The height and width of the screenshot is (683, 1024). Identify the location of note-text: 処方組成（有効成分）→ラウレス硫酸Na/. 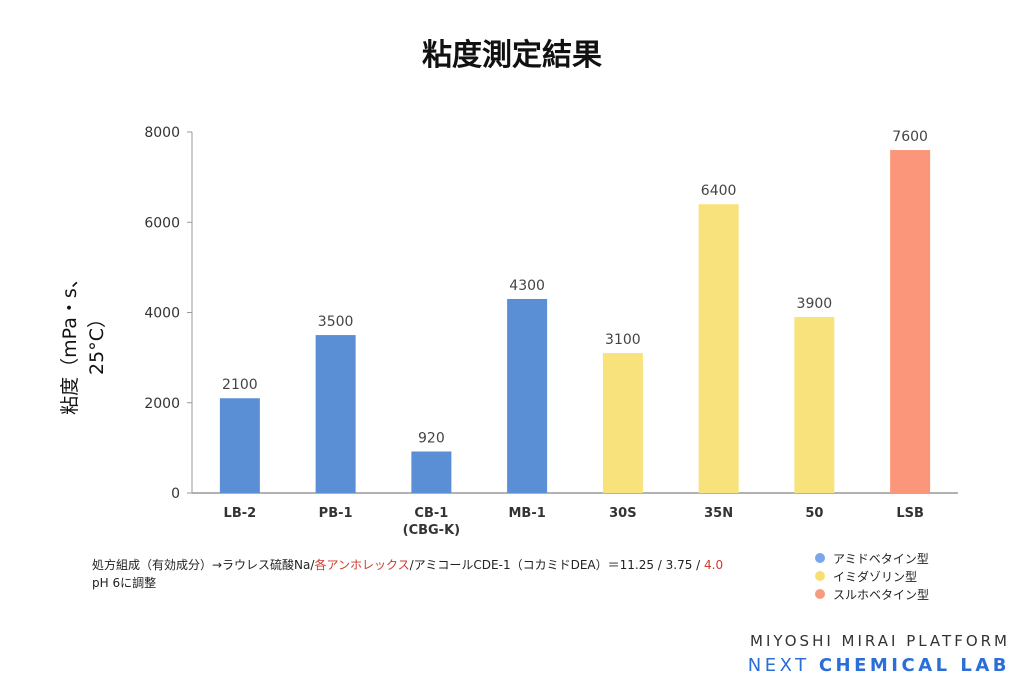
(203, 565).